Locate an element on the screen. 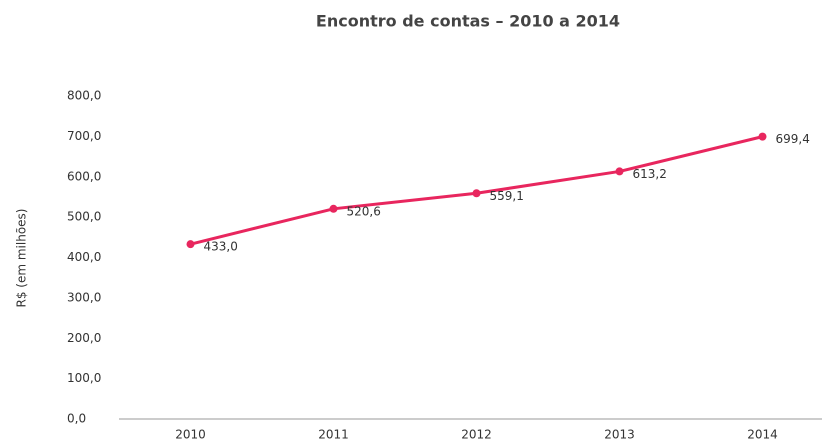 The width and height of the screenshot is (823, 443). data-label: 520,6 is located at coordinates (364, 211).